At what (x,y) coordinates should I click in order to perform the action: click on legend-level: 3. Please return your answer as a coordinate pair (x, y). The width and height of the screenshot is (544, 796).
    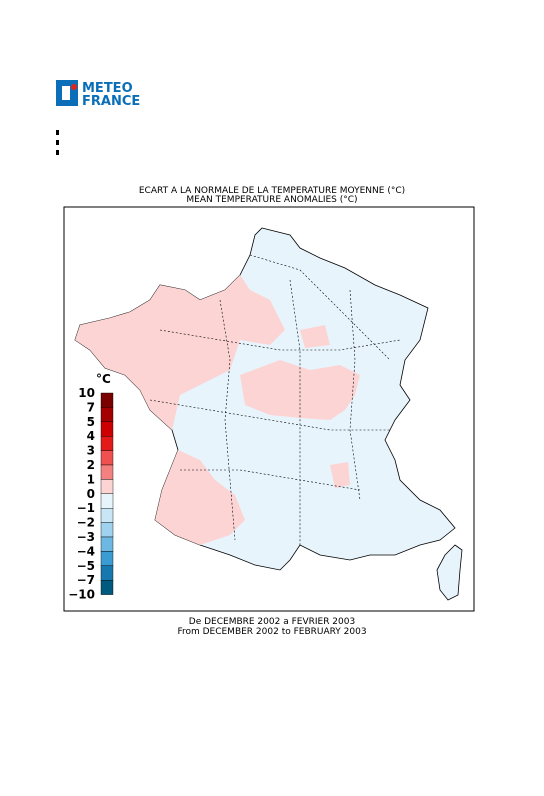
    Looking at the image, I should click on (91, 451).